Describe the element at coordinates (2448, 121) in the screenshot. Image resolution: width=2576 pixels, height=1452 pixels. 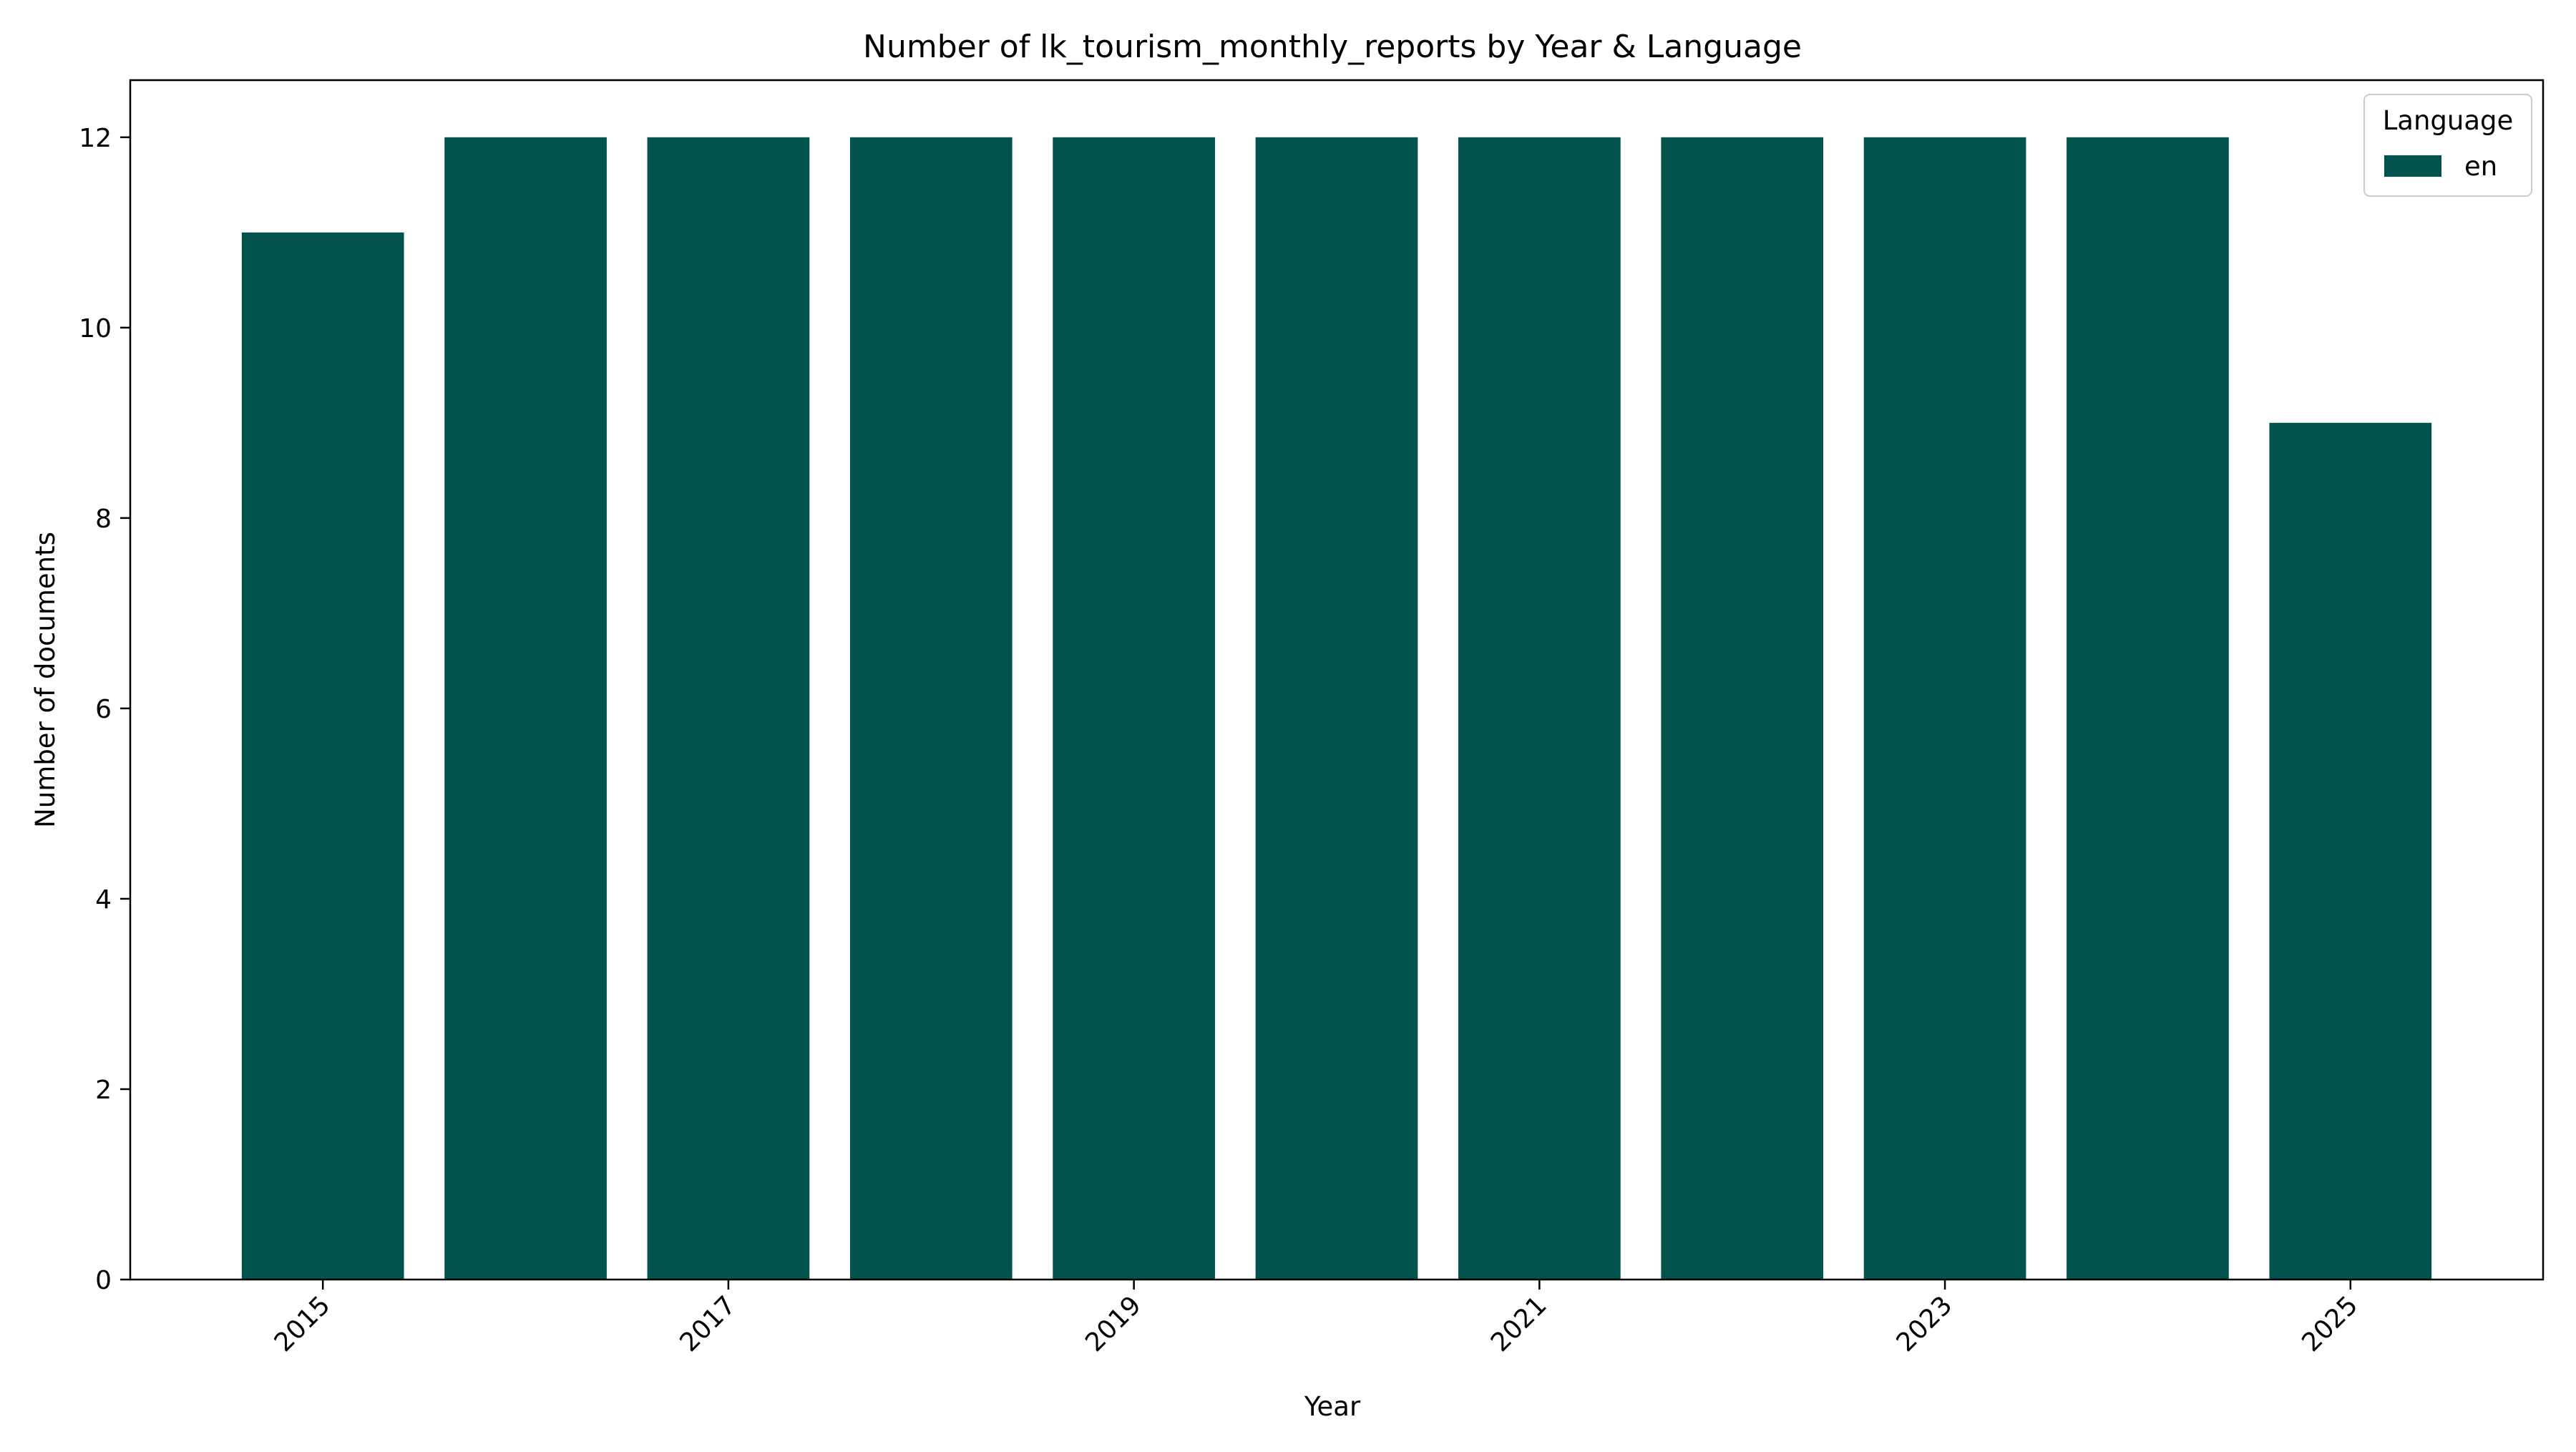
I see `legend-title: Language` at that location.